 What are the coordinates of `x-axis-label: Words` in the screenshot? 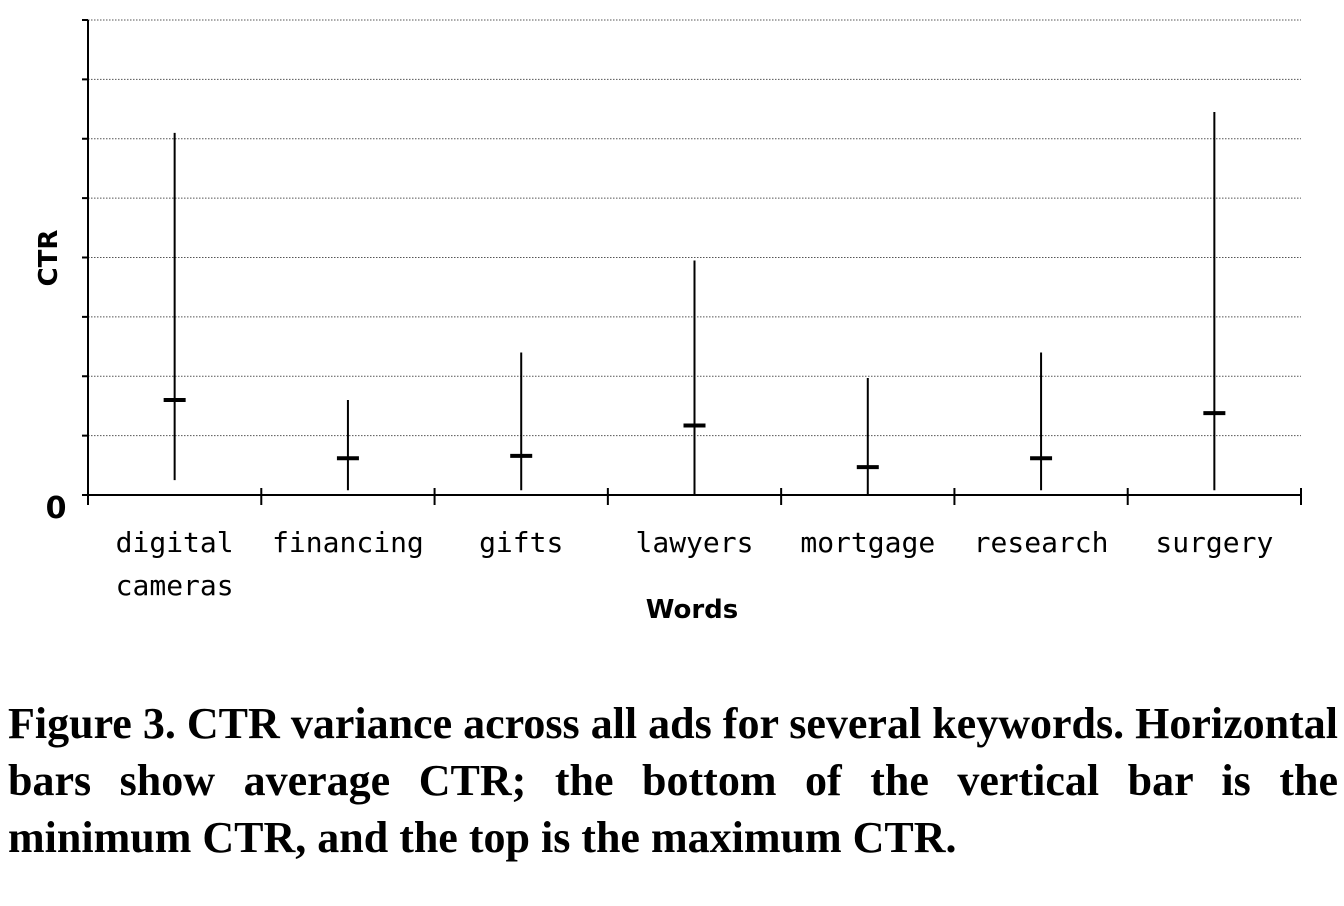 It's located at (692, 610).